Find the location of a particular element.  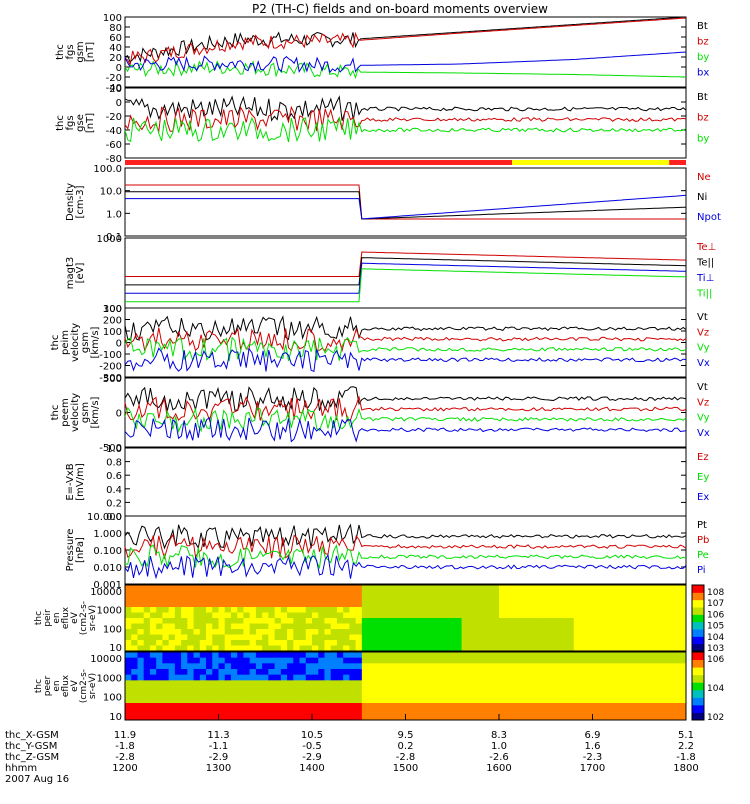

xaxis-value: 1300 is located at coordinates (218, 768).